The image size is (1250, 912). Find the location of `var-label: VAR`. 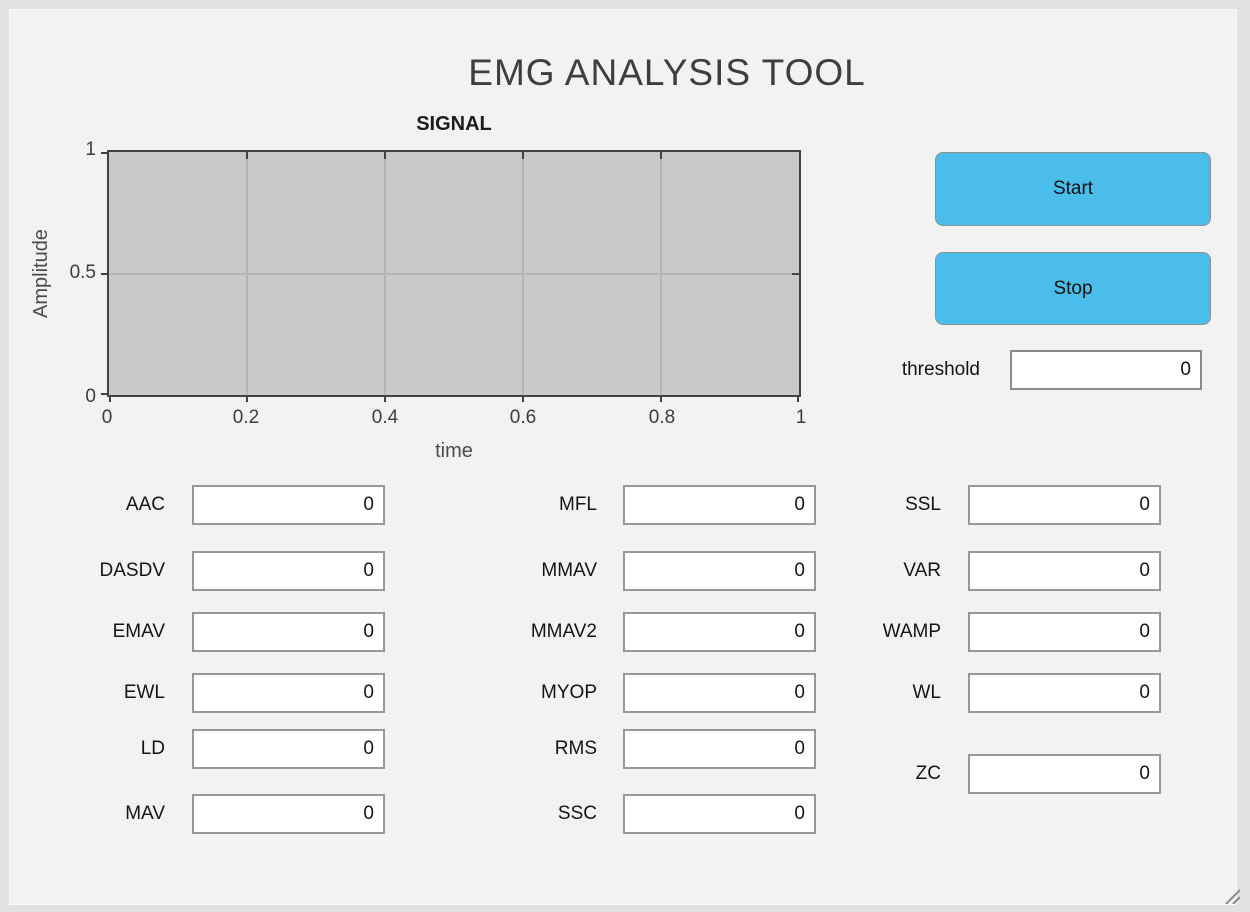

var-label: VAR is located at coordinates (922, 570).